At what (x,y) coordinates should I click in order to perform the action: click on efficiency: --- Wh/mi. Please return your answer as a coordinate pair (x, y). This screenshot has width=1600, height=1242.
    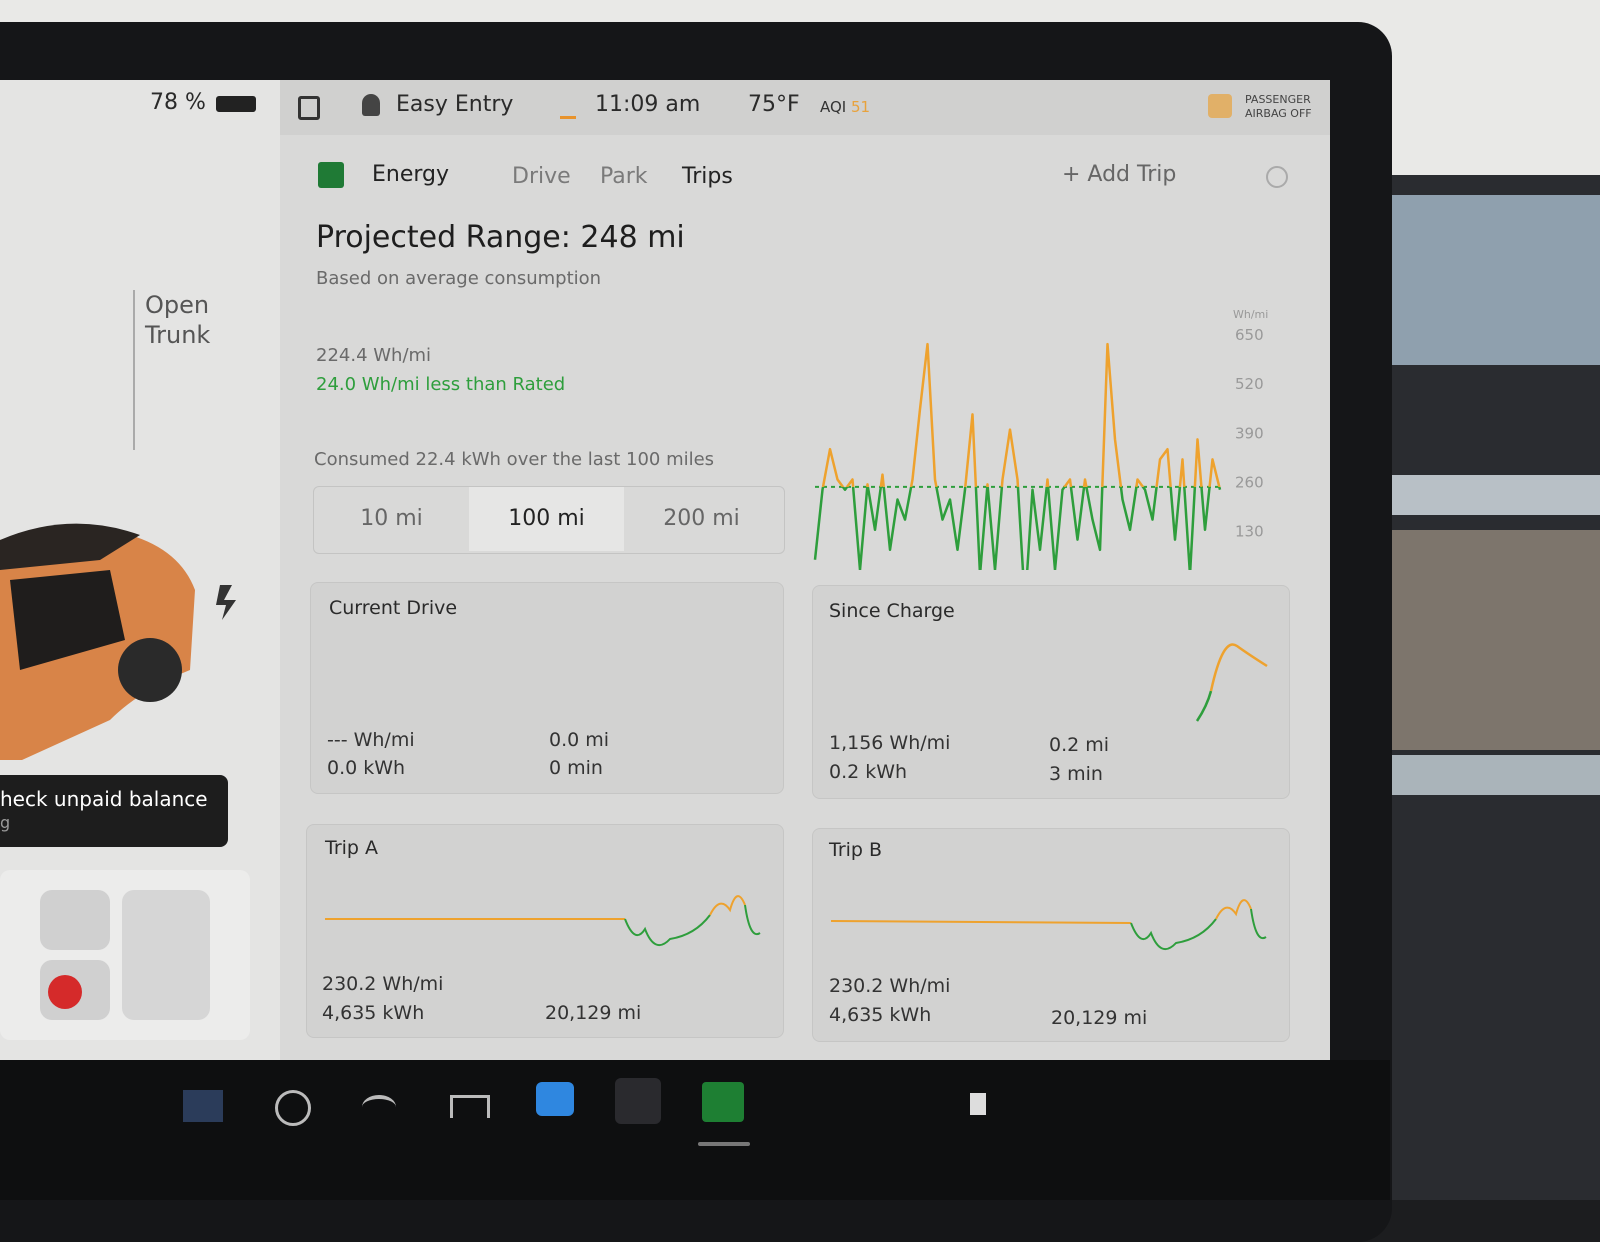
    Looking at the image, I should click on (371, 740).